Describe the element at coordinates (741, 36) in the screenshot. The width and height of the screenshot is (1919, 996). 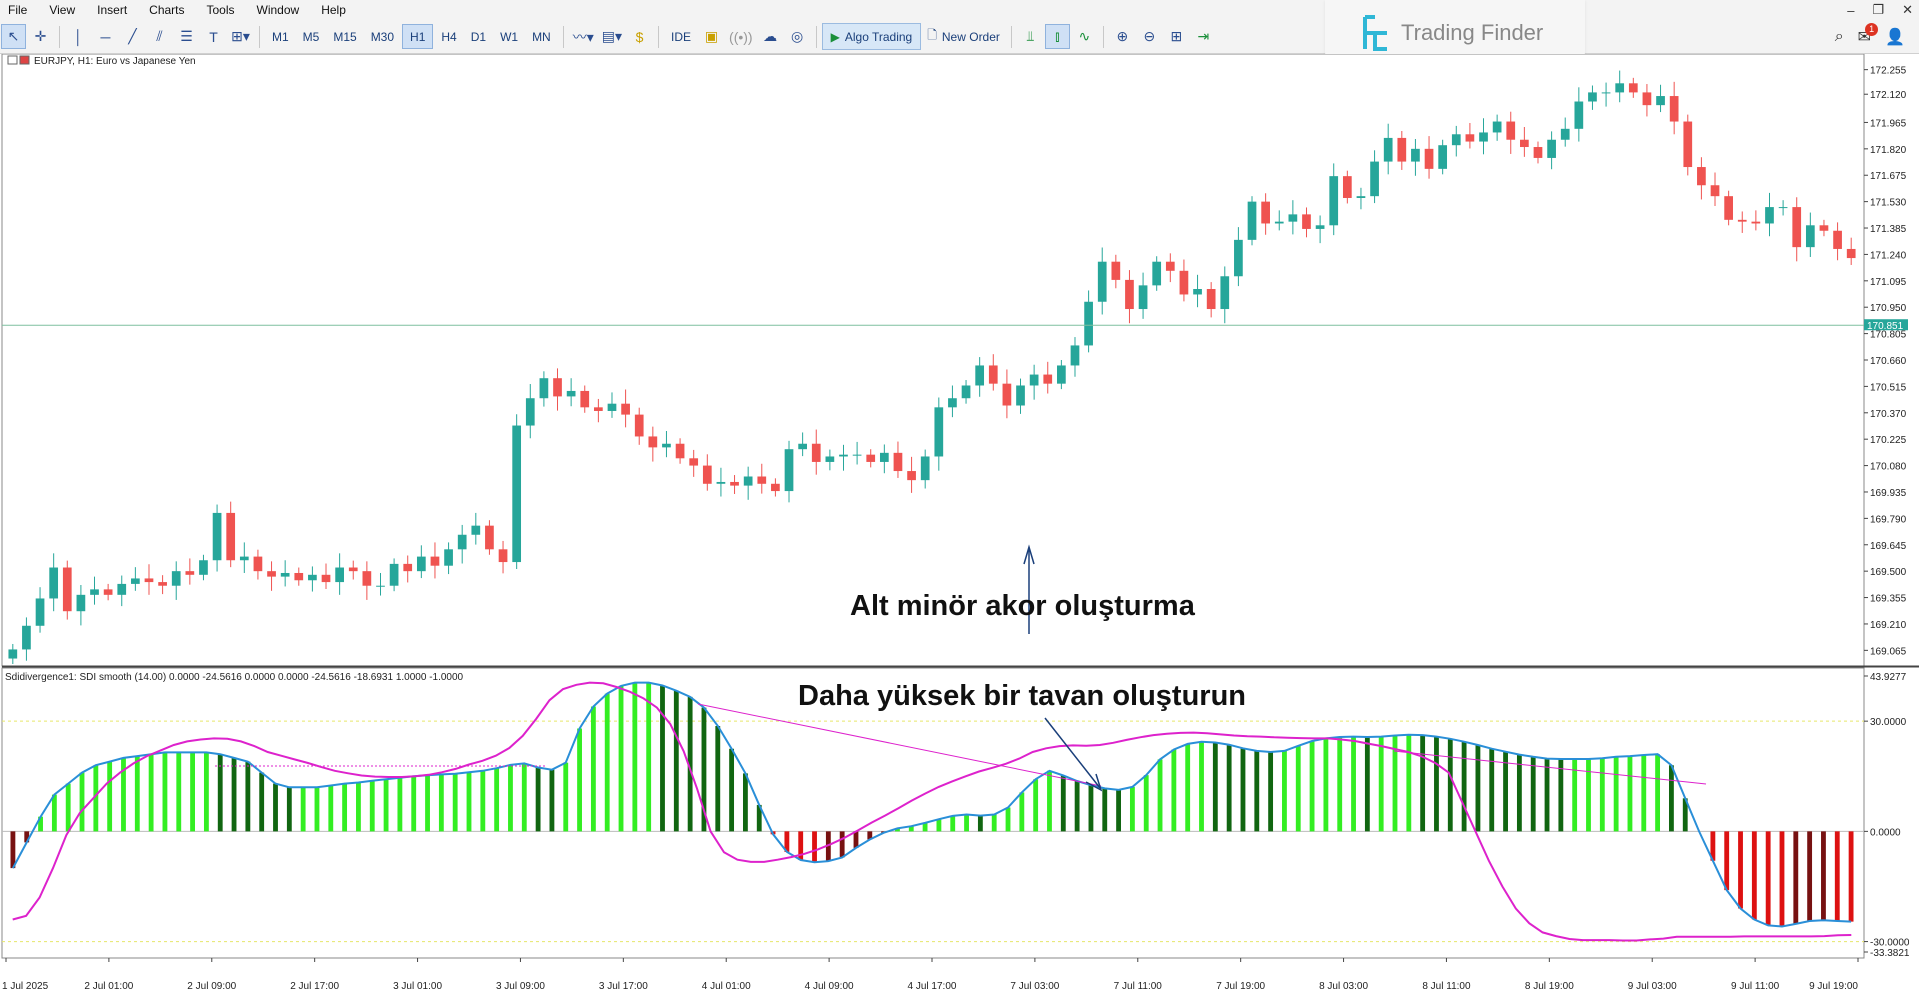
I see `signal-icon: ((•))` at that location.